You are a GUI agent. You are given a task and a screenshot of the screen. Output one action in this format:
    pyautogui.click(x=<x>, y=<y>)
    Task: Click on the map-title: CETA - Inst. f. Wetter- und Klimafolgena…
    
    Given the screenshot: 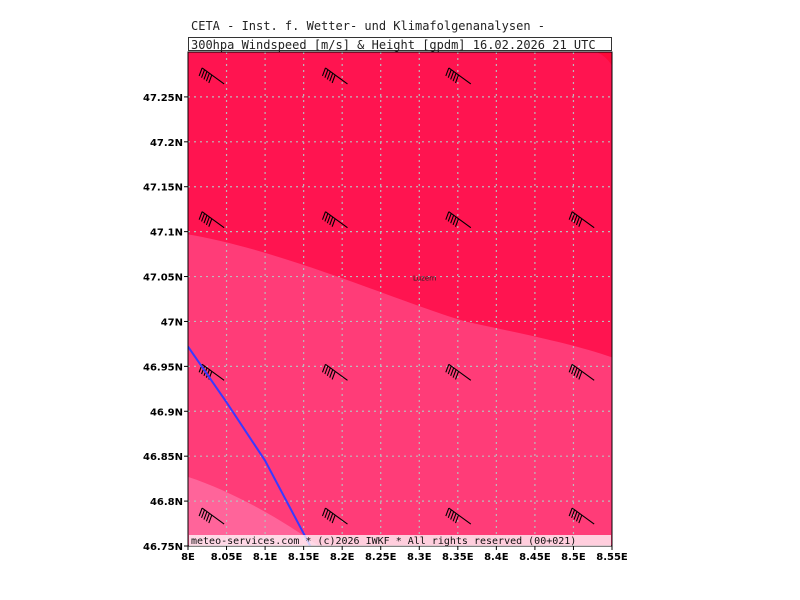 What is the action you would take?
    pyautogui.click(x=368, y=26)
    